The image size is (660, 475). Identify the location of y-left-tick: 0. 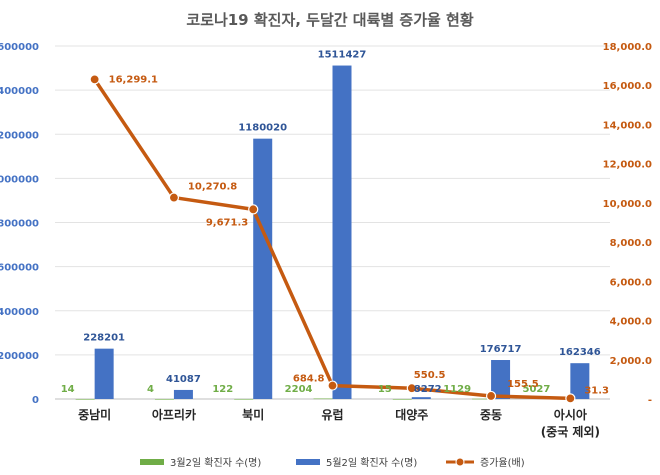
(35, 400).